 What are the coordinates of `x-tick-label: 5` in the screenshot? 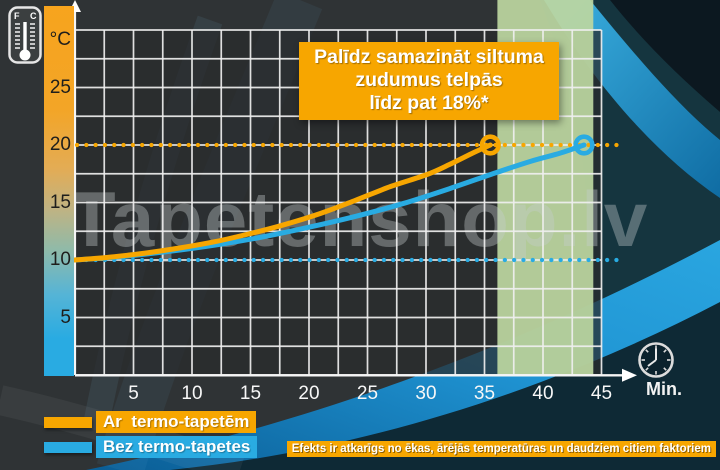 It's located at (133, 393).